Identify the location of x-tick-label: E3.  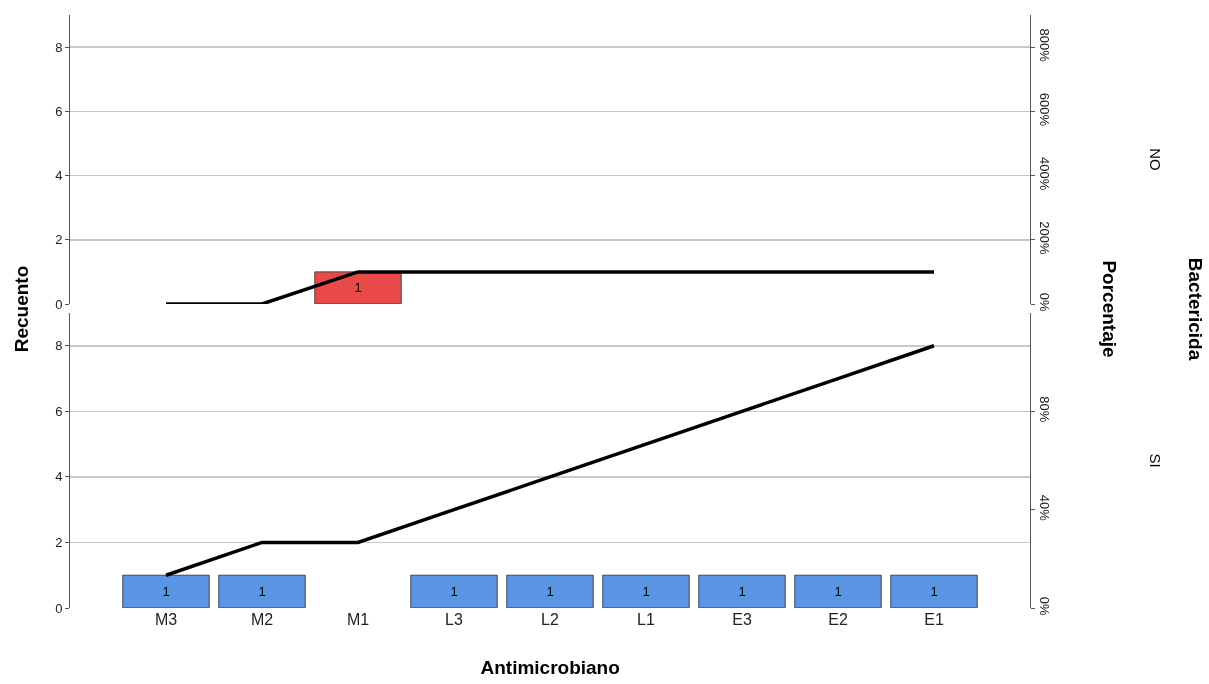
(742, 619).